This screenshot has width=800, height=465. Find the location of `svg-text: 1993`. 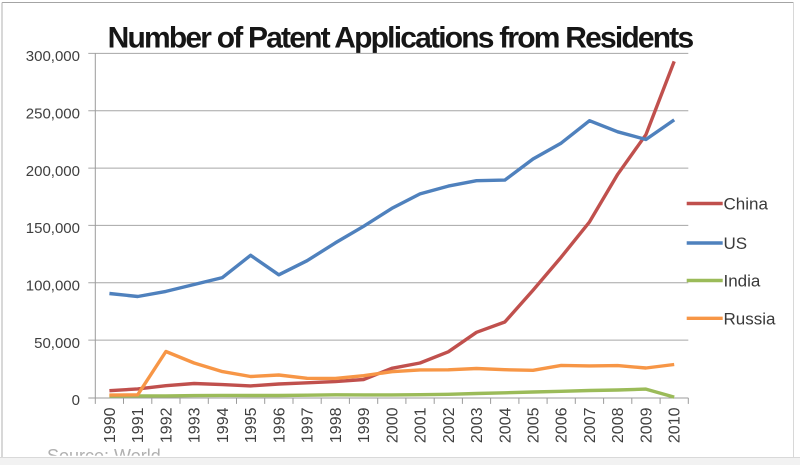

svg-text: 1993 is located at coordinates (195, 425).